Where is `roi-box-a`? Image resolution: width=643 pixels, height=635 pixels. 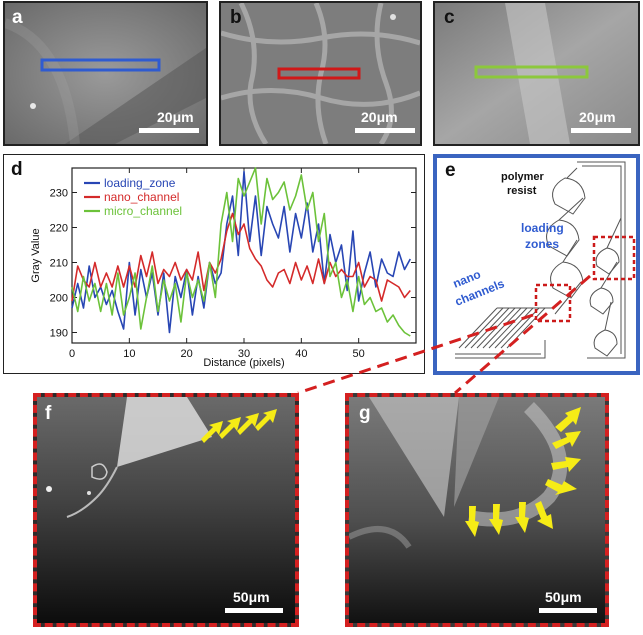
roi-box-a is located at coordinates (100, 65).